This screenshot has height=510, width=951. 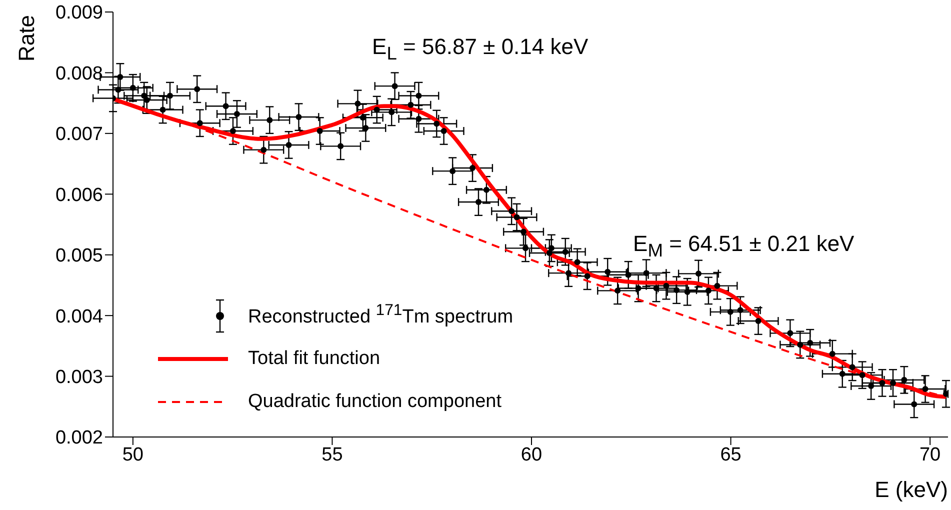 I want to click on y-tick-label: 0.003, so click(x=79, y=377).